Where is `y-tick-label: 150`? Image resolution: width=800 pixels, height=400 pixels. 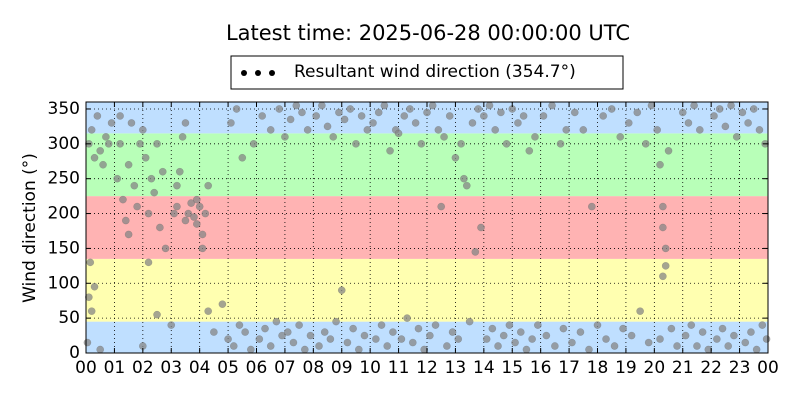 y-tick-label: 150 is located at coordinates (64, 248).